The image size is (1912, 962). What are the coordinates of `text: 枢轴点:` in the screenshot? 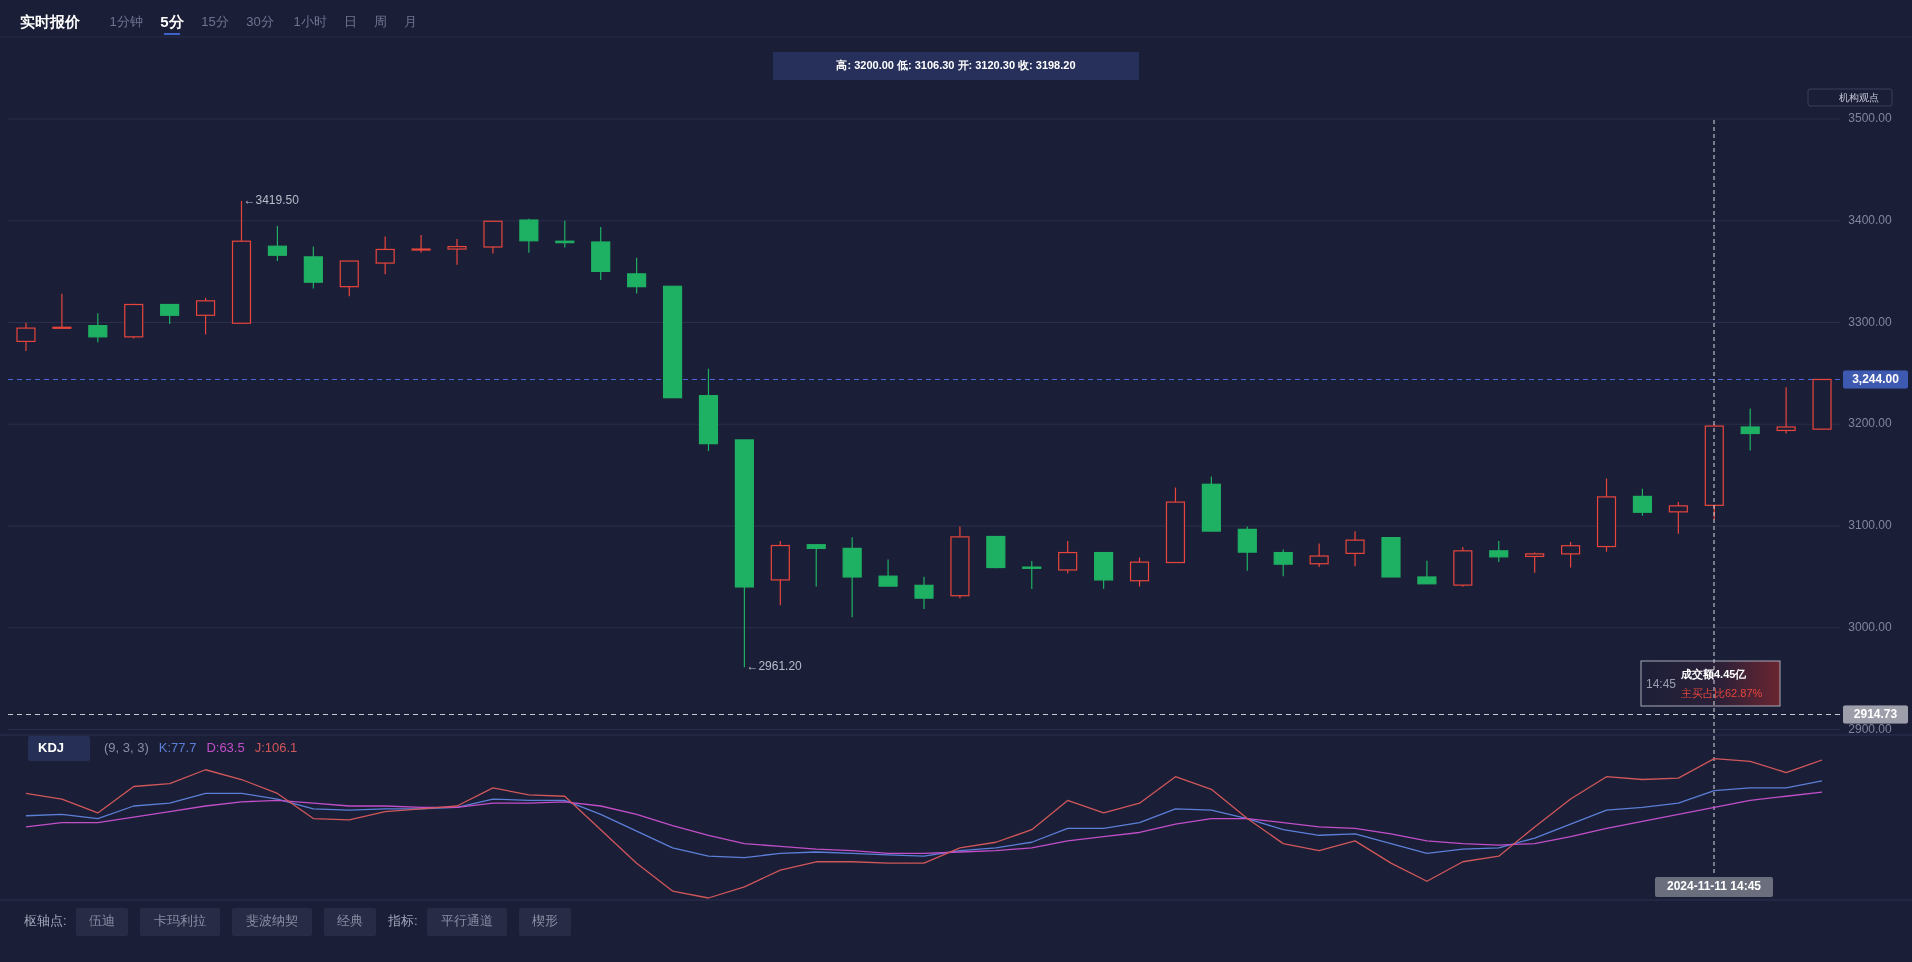 It's located at (45, 921).